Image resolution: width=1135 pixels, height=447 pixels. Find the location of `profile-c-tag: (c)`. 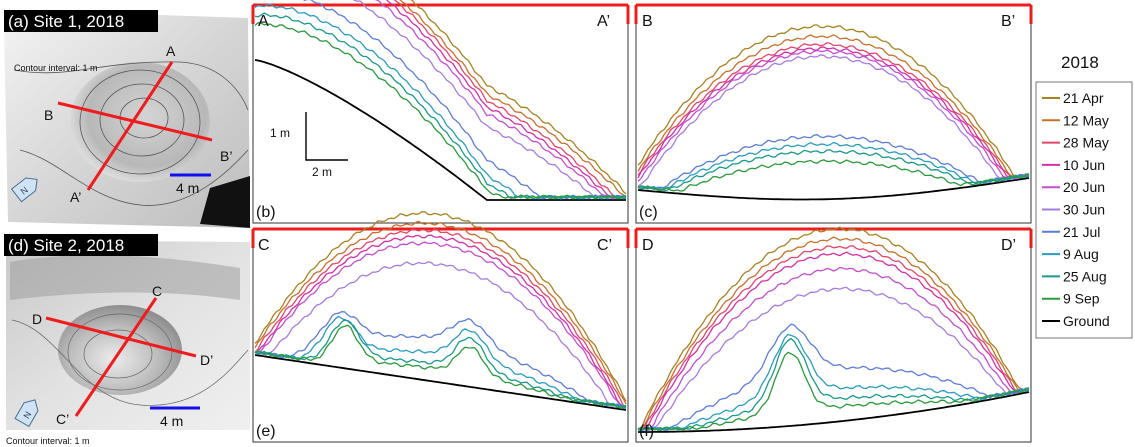

profile-c-tag: (c) is located at coordinates (648, 212).